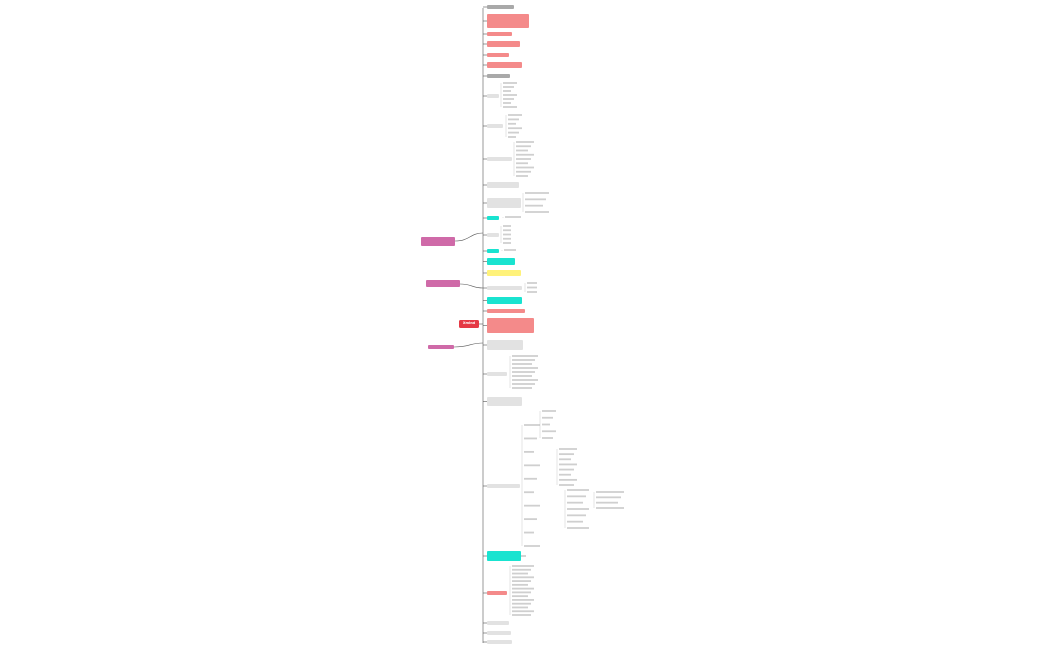 This screenshot has width=1050, height=650. Describe the element at coordinates (443, 283) in the screenshot. I see `branch-label-middle` at that location.